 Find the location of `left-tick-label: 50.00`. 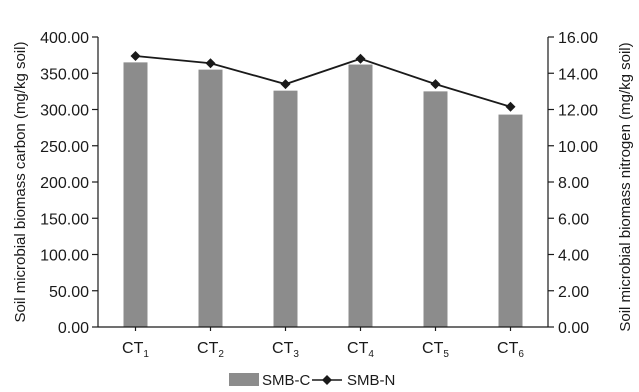

left-tick-label: 50.00 is located at coordinates (69, 292).